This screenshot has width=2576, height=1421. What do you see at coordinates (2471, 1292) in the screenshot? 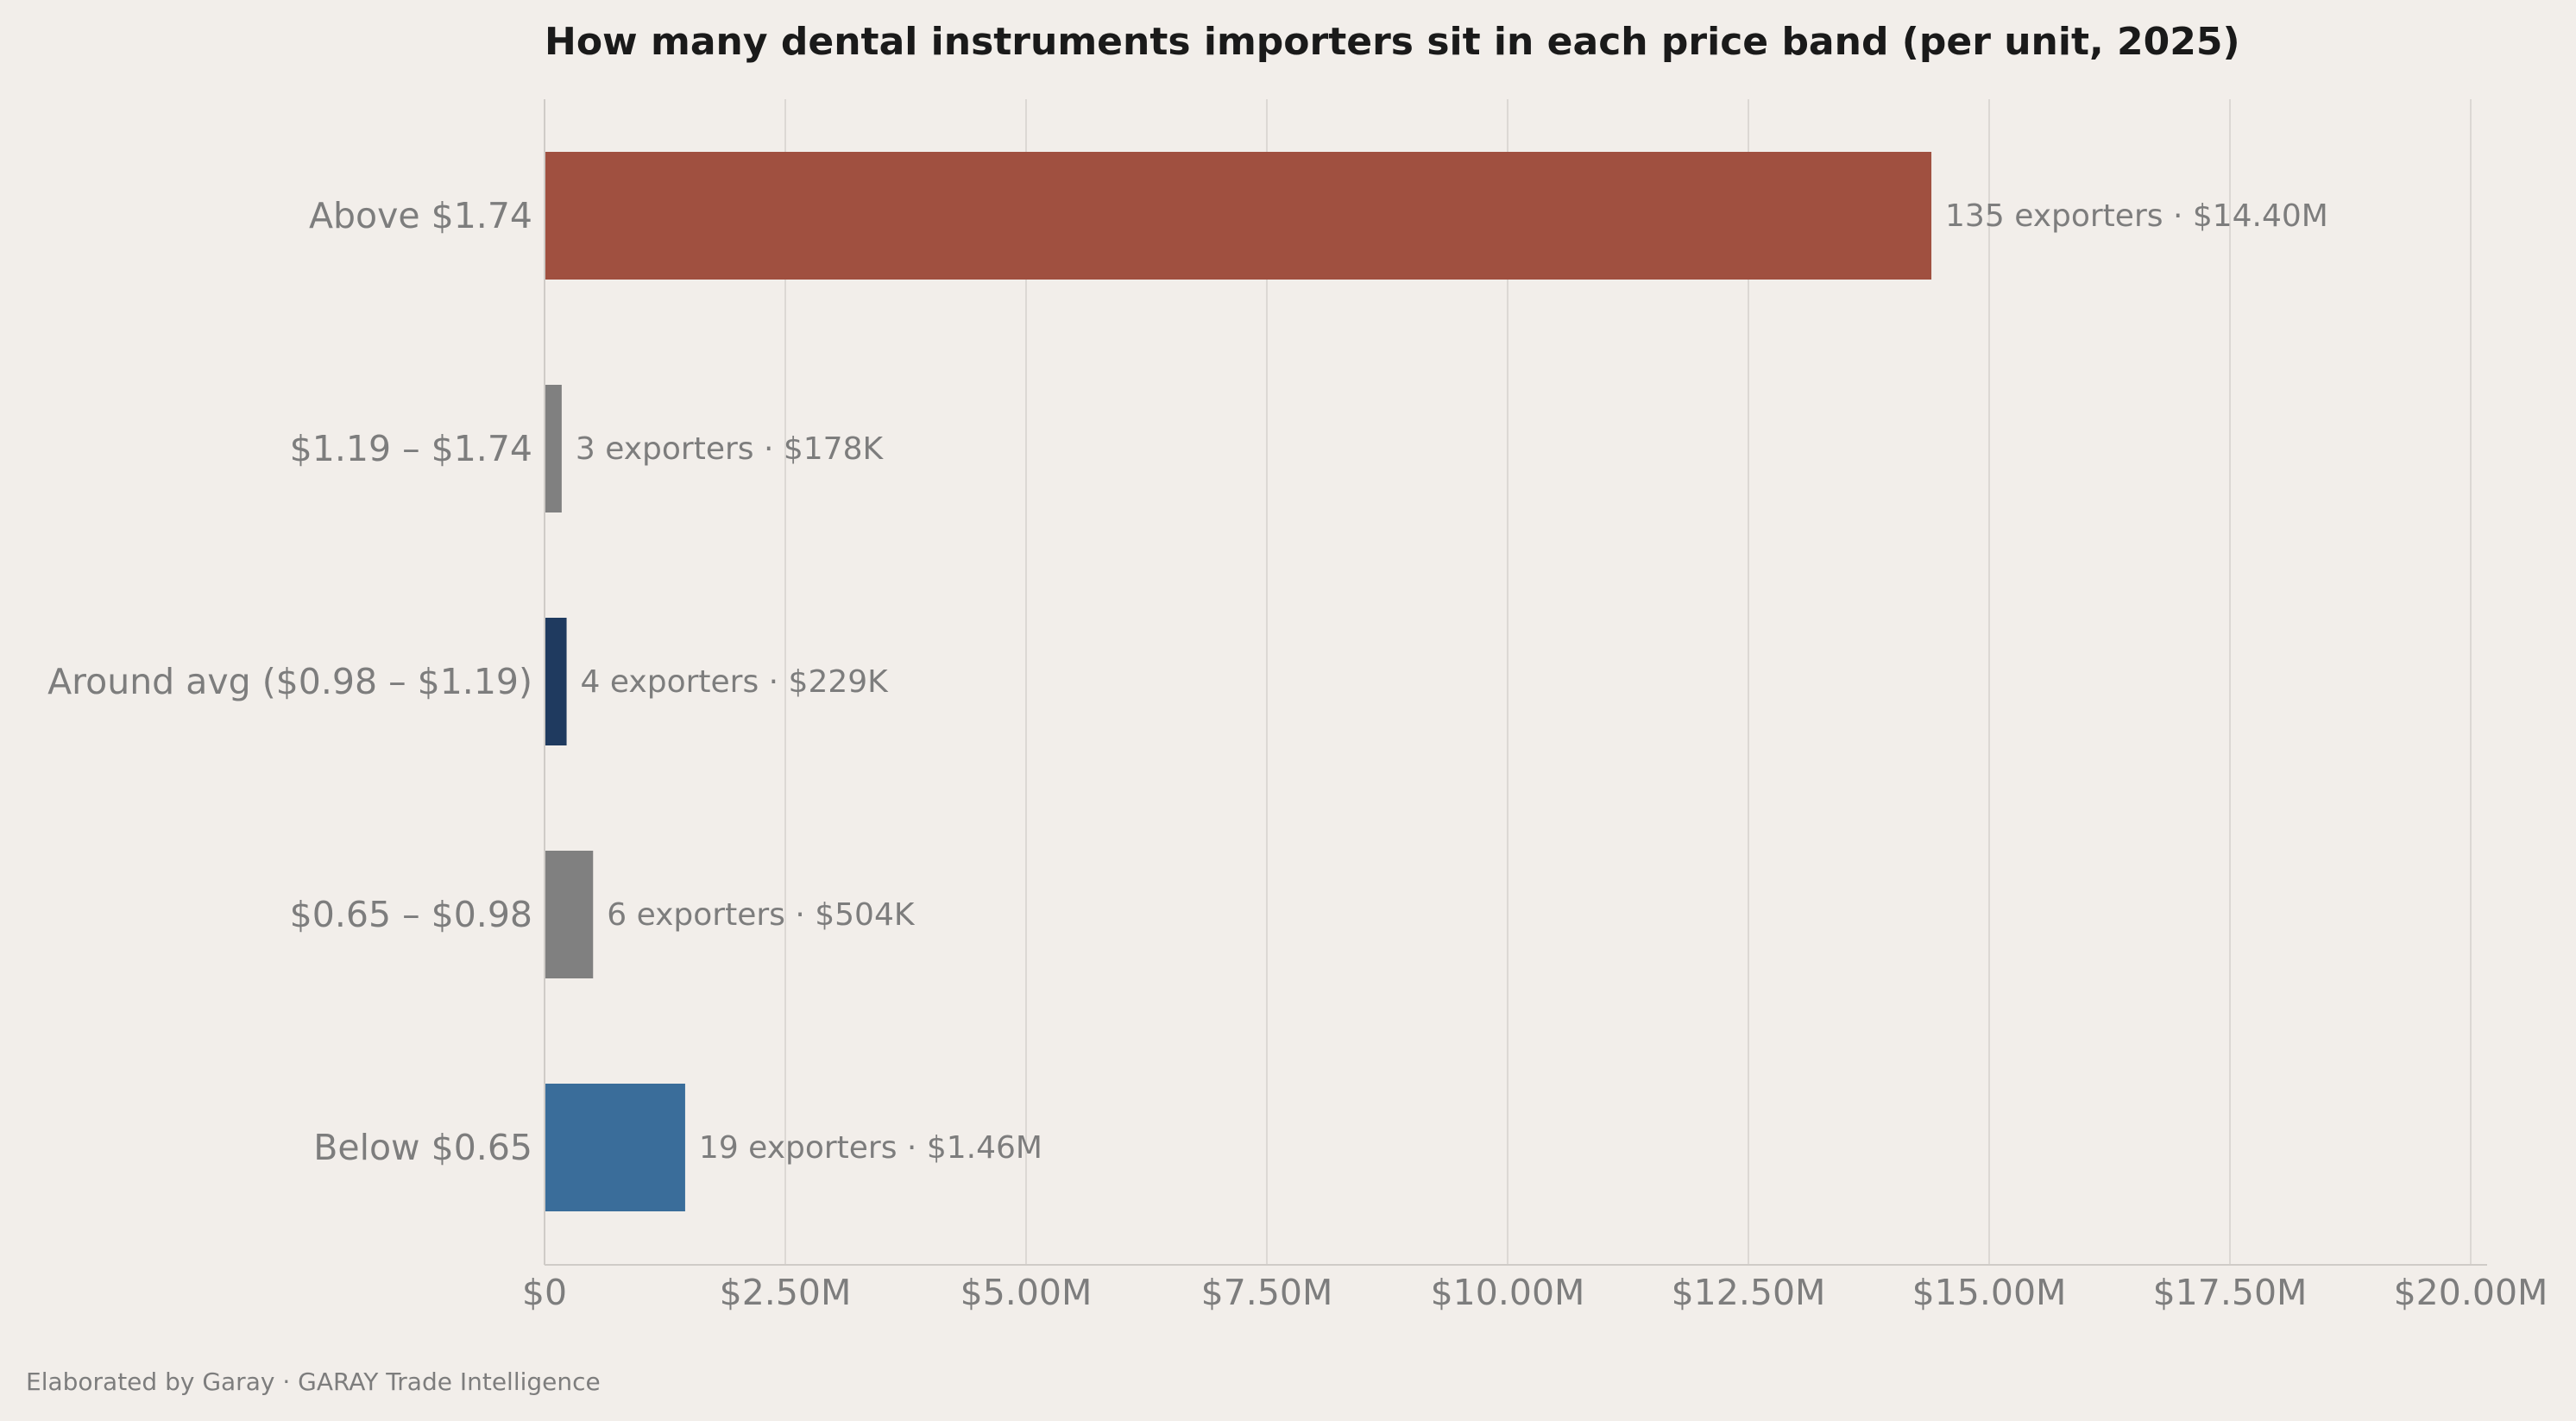
I see `x-tick-label: $20.00M` at bounding box center [2471, 1292].